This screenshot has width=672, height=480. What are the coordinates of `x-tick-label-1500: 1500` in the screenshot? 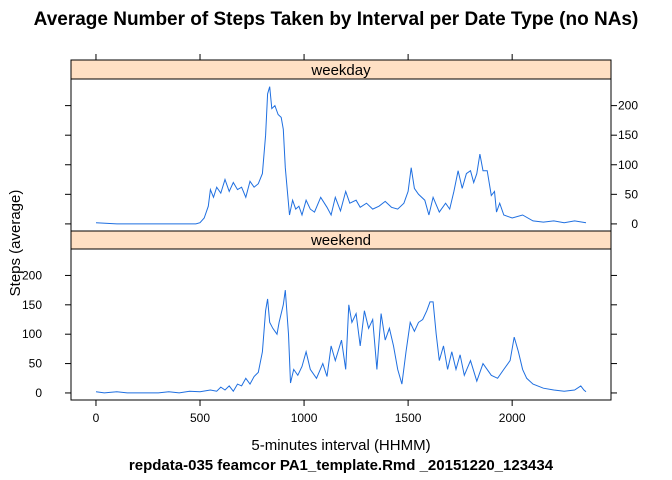 It's located at (408, 418).